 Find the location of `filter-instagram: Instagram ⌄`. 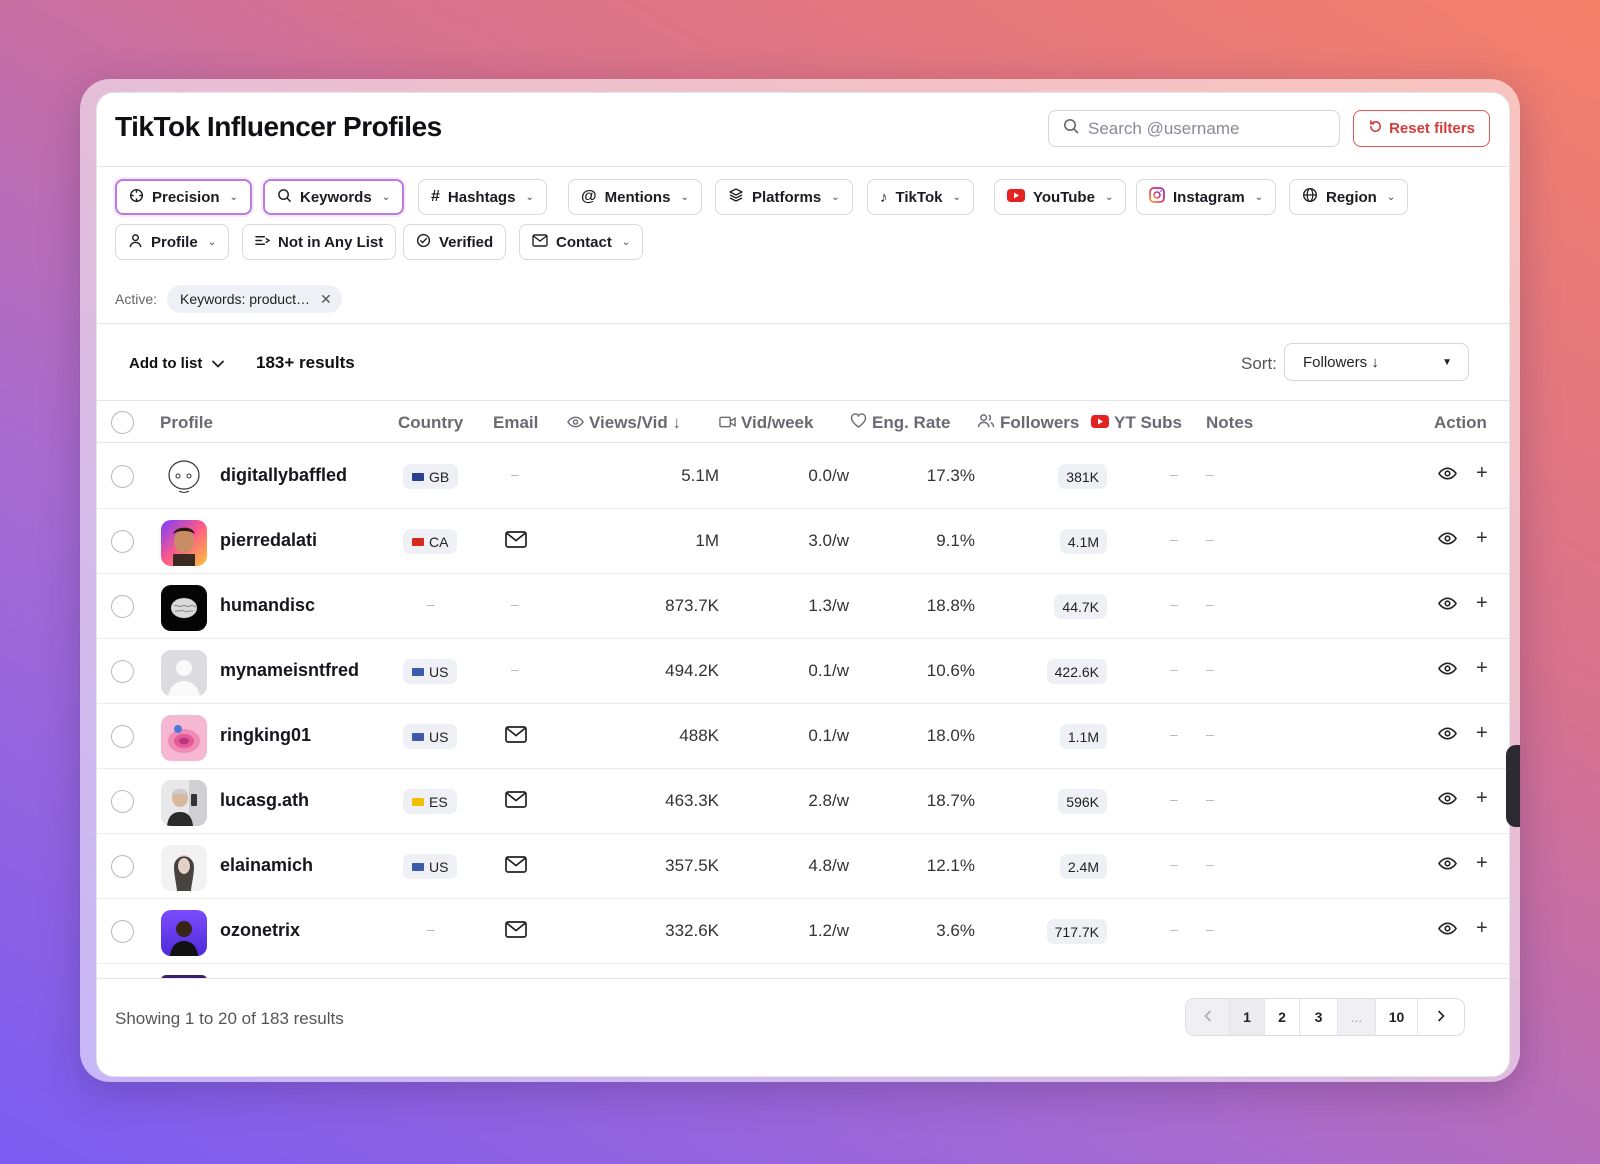

filter-instagram: Instagram ⌄ is located at coordinates (1206, 197).